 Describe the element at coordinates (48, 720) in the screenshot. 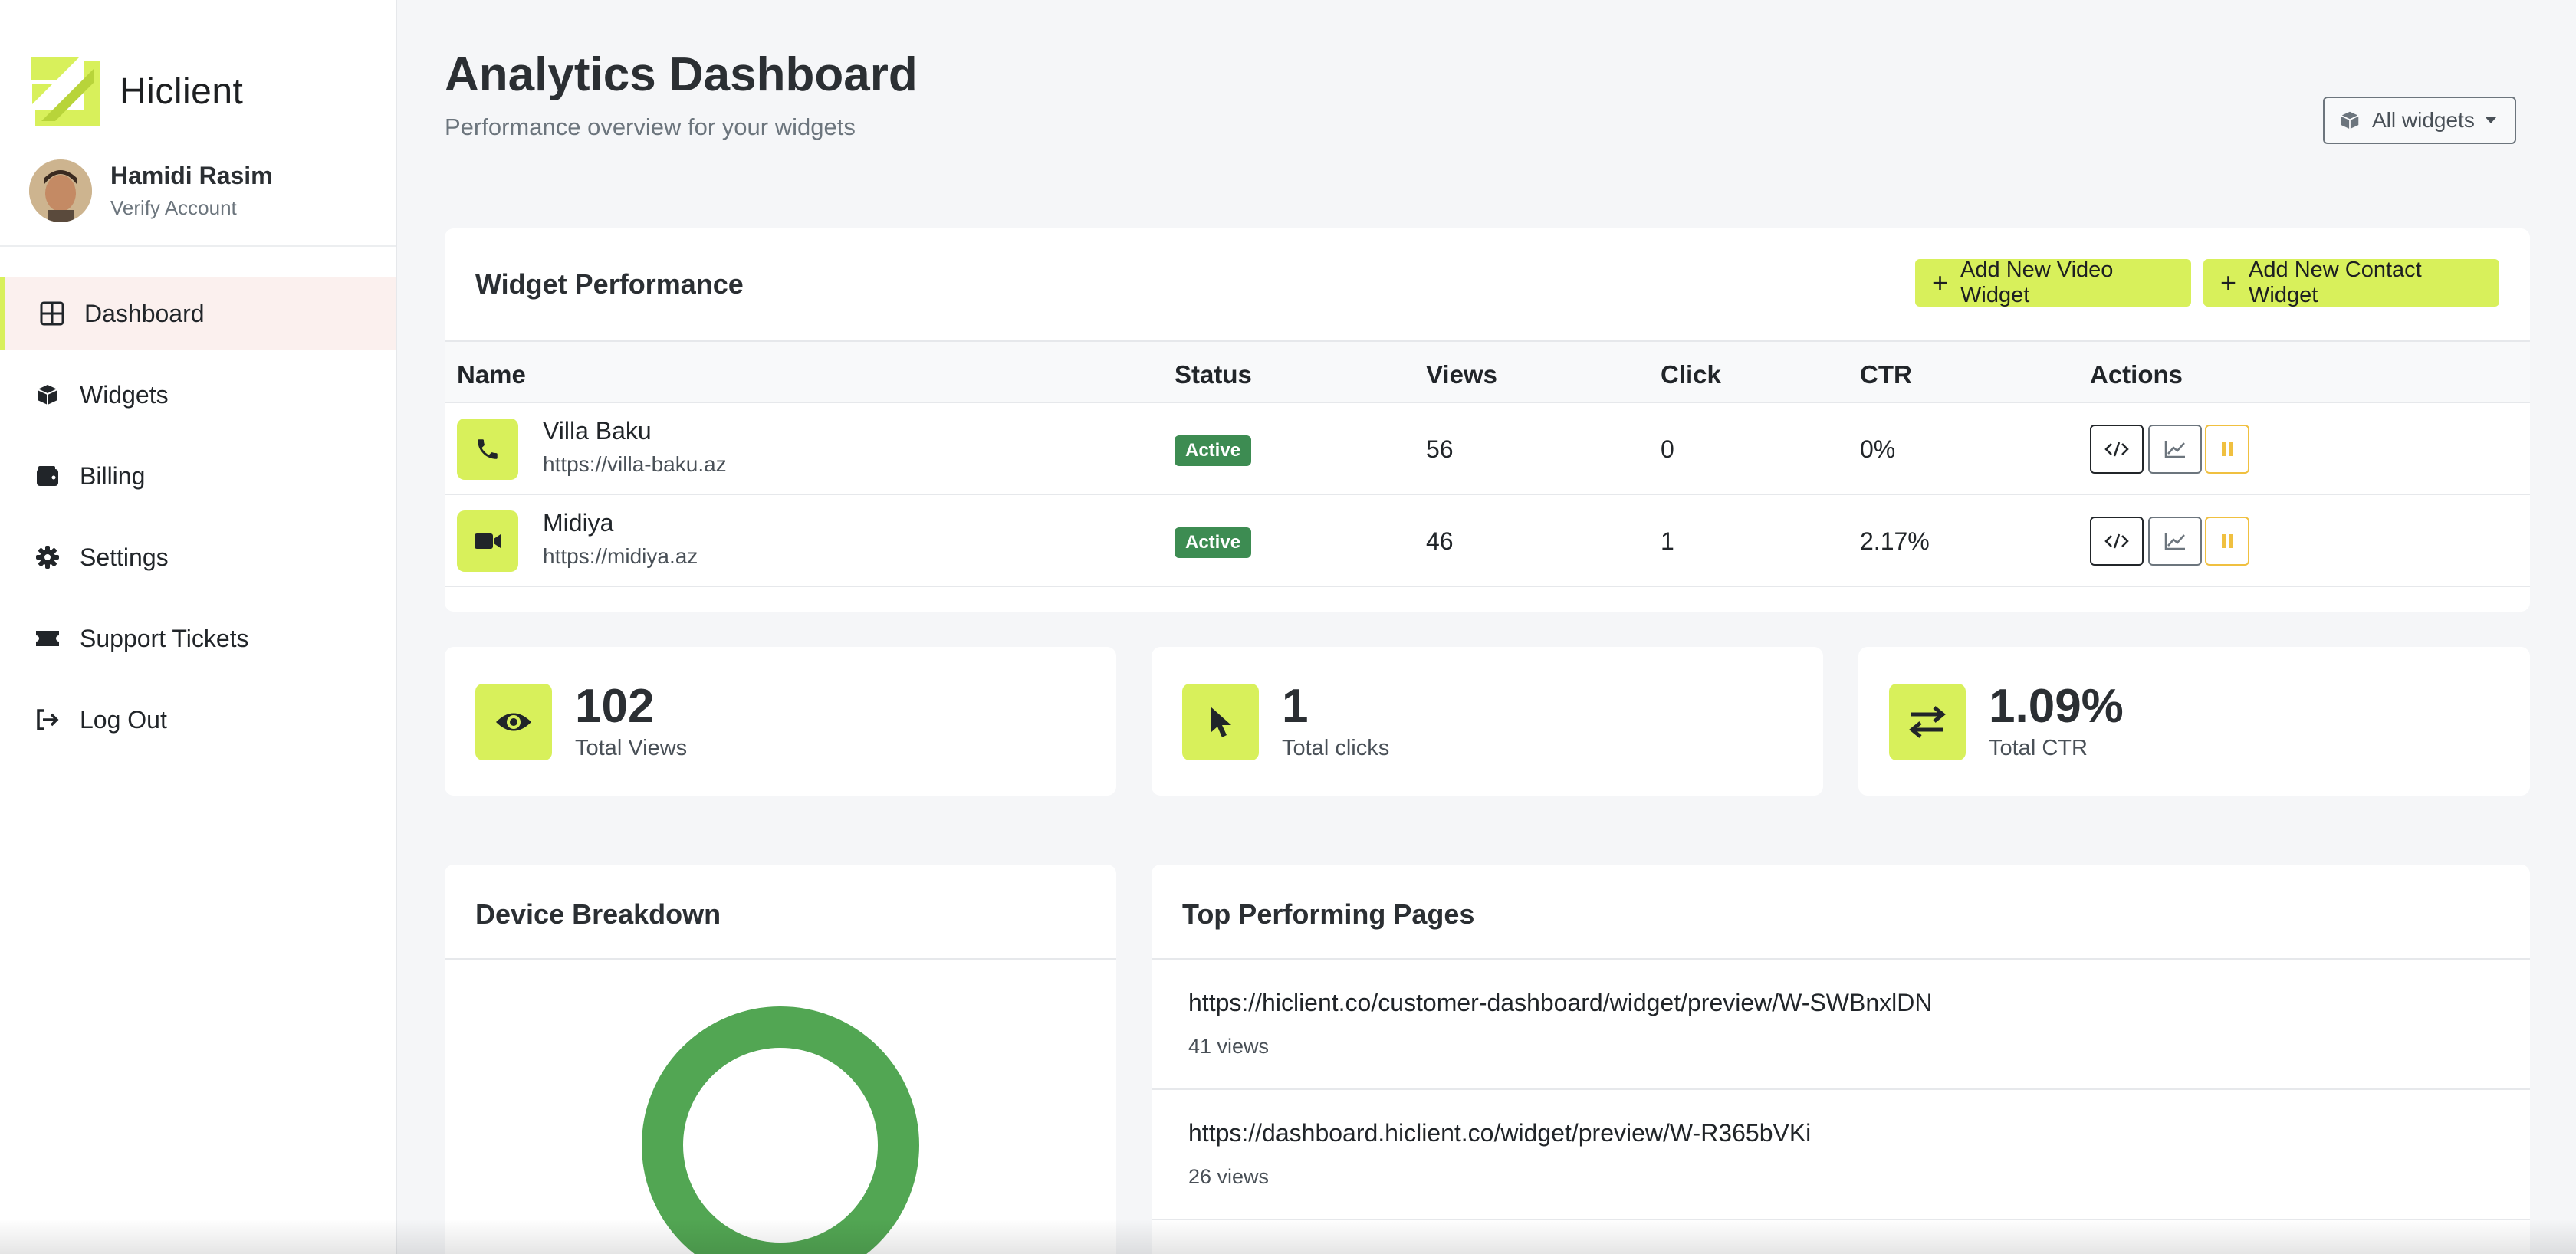

I see `logout-icon` at that location.